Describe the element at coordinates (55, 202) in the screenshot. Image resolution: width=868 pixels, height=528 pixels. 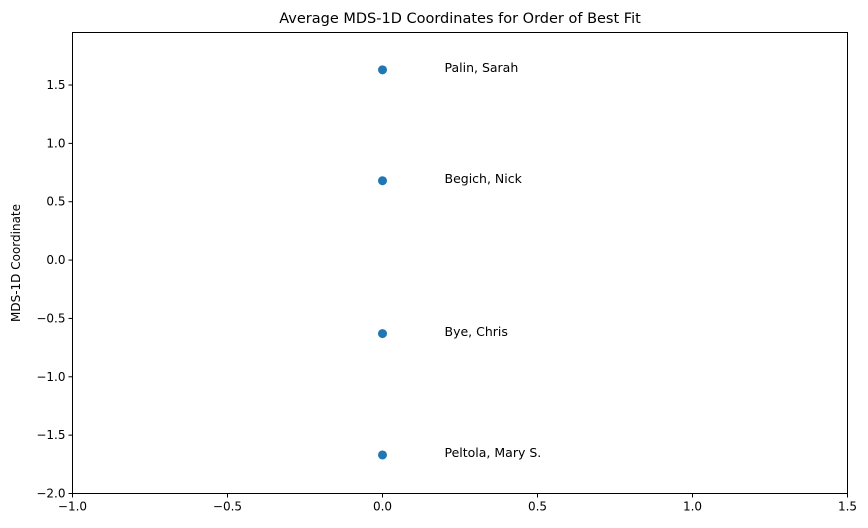
I see `y-tick-label: 0.5` at that location.